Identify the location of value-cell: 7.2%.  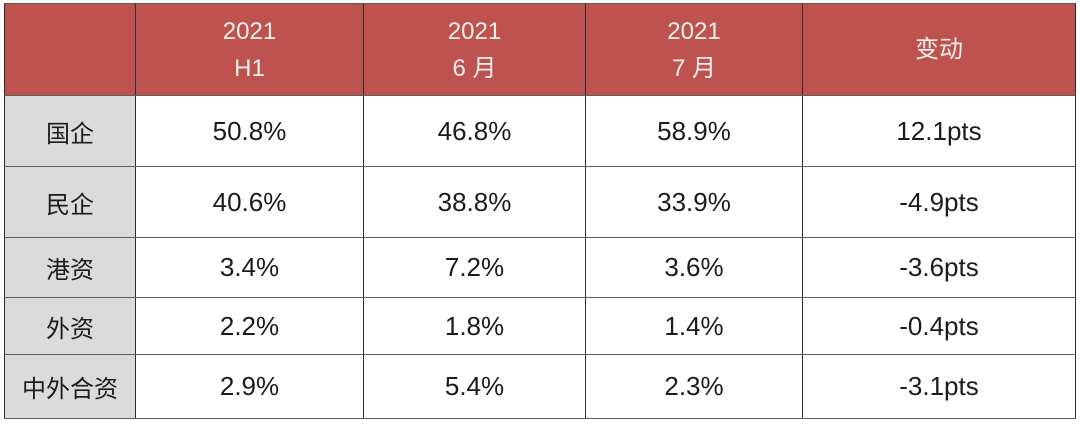
(474, 267).